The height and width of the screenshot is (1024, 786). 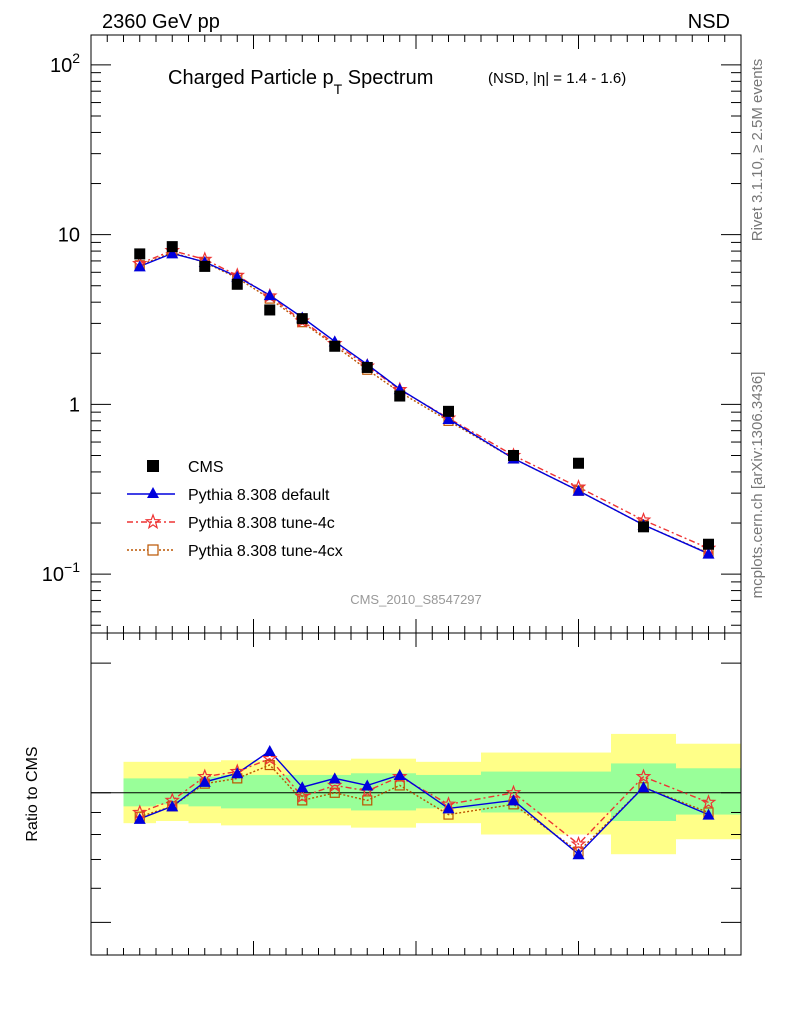 What do you see at coordinates (757, 150) in the screenshot?
I see `rivet-label: Rivet 3.1.10, ≥ 2.5M events` at bounding box center [757, 150].